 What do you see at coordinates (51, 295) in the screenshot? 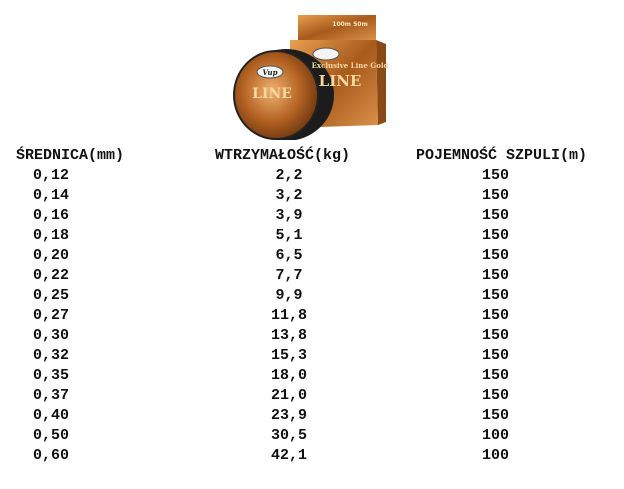
I see `cell-diameter: 0,25` at bounding box center [51, 295].